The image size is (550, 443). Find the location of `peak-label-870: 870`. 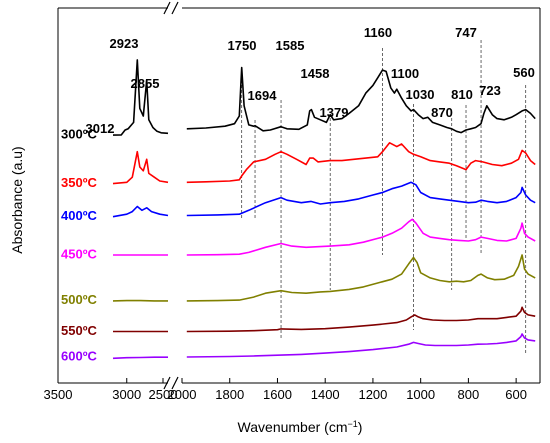

peak-label-870: 870 is located at coordinates (442, 112).